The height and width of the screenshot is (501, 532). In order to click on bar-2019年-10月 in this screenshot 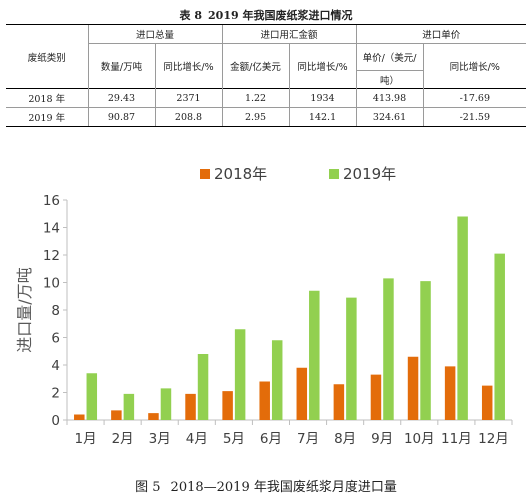, I will do `click(425, 350)`.